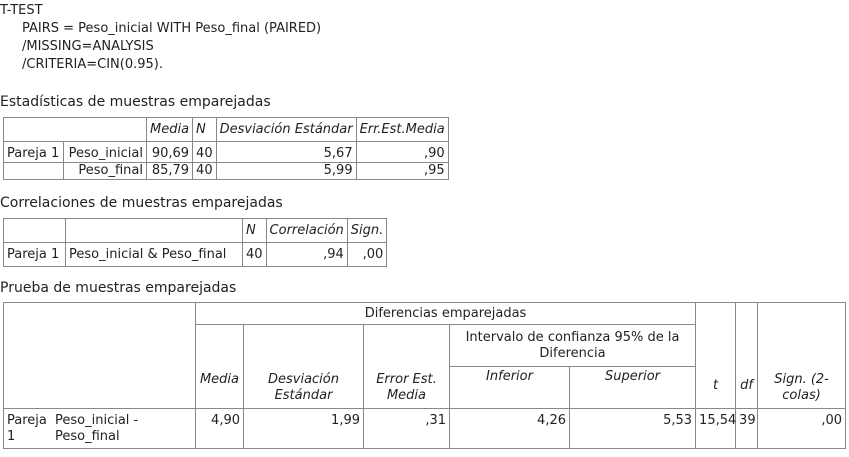 The image size is (849, 457). What do you see at coordinates (99, 355) in the screenshot?
I see `test-corner` at bounding box center [99, 355].